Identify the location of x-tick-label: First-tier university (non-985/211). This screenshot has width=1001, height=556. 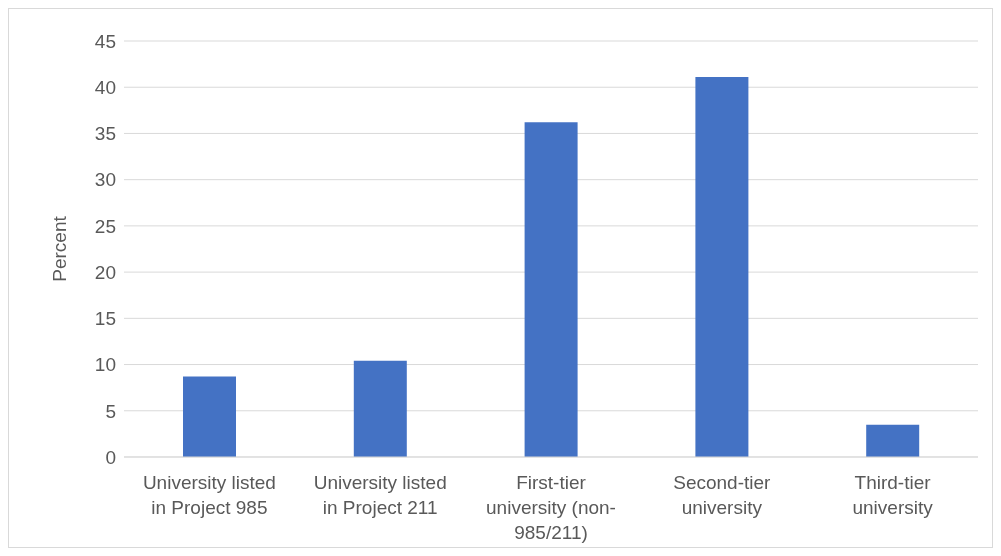
(551, 507).